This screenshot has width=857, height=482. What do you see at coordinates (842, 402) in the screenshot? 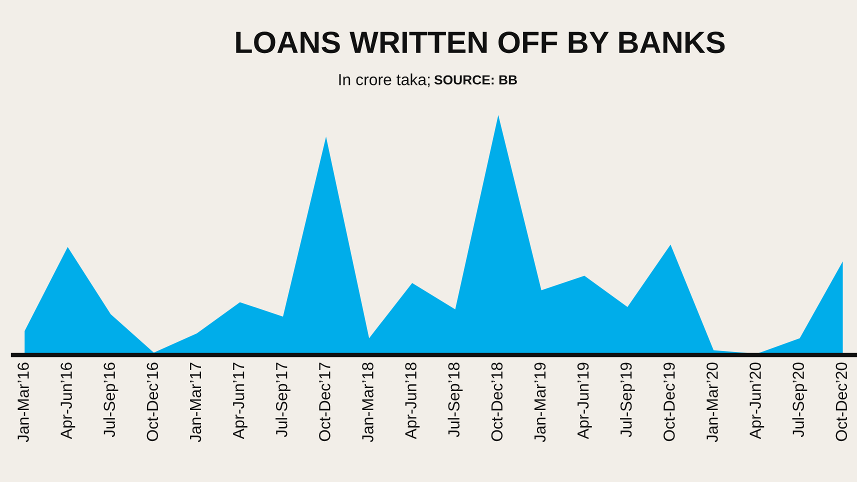
I see `x-tick-label: Oct-Dec’20` at bounding box center [842, 402].